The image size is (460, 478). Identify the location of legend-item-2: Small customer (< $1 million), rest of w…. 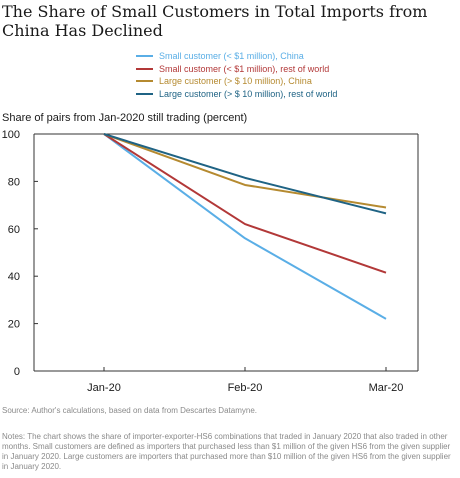
(236, 69).